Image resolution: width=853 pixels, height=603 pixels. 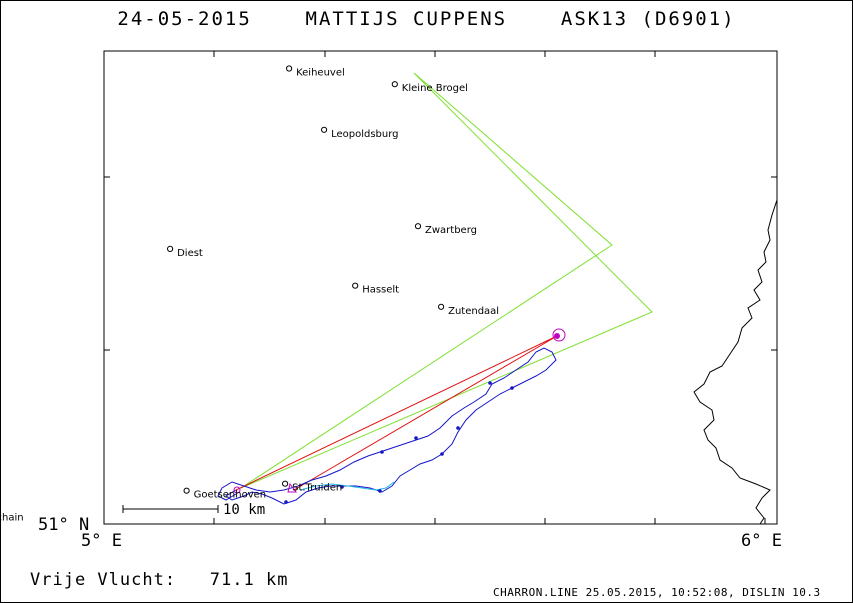 I want to click on flight-track, so click(x=387, y=426).